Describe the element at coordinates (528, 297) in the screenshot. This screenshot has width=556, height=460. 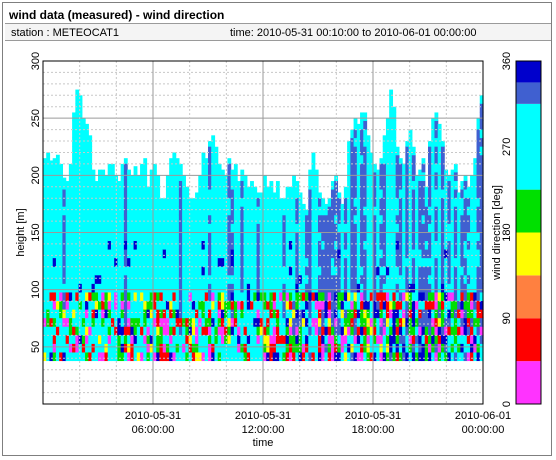
I see `colorbar-swatch` at that location.